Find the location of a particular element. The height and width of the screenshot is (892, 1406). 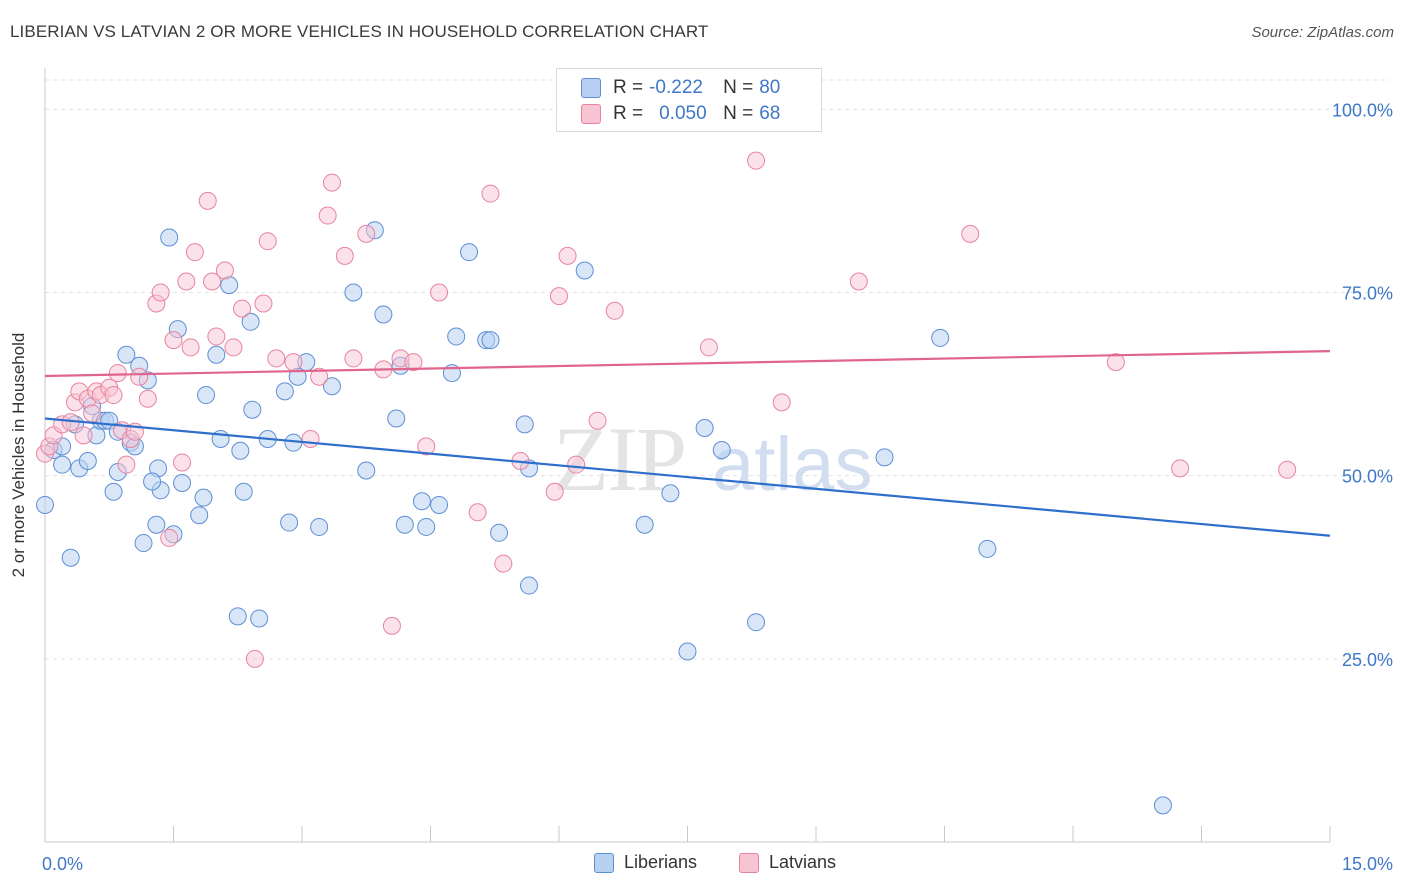

liberians-n-value: 80 is located at coordinates (770, 87).